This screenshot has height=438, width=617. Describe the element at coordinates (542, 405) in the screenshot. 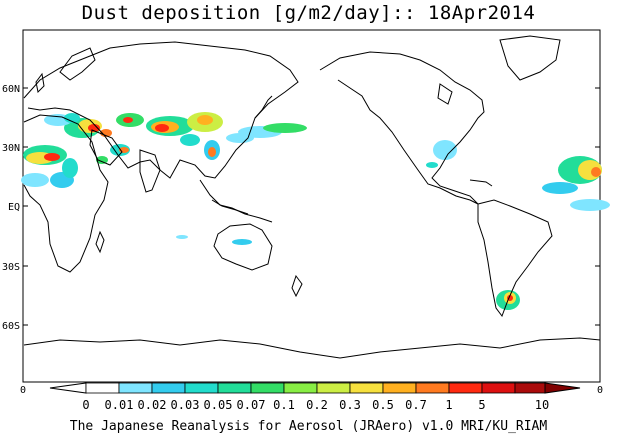

I see `colorbar-label: 10` at that location.